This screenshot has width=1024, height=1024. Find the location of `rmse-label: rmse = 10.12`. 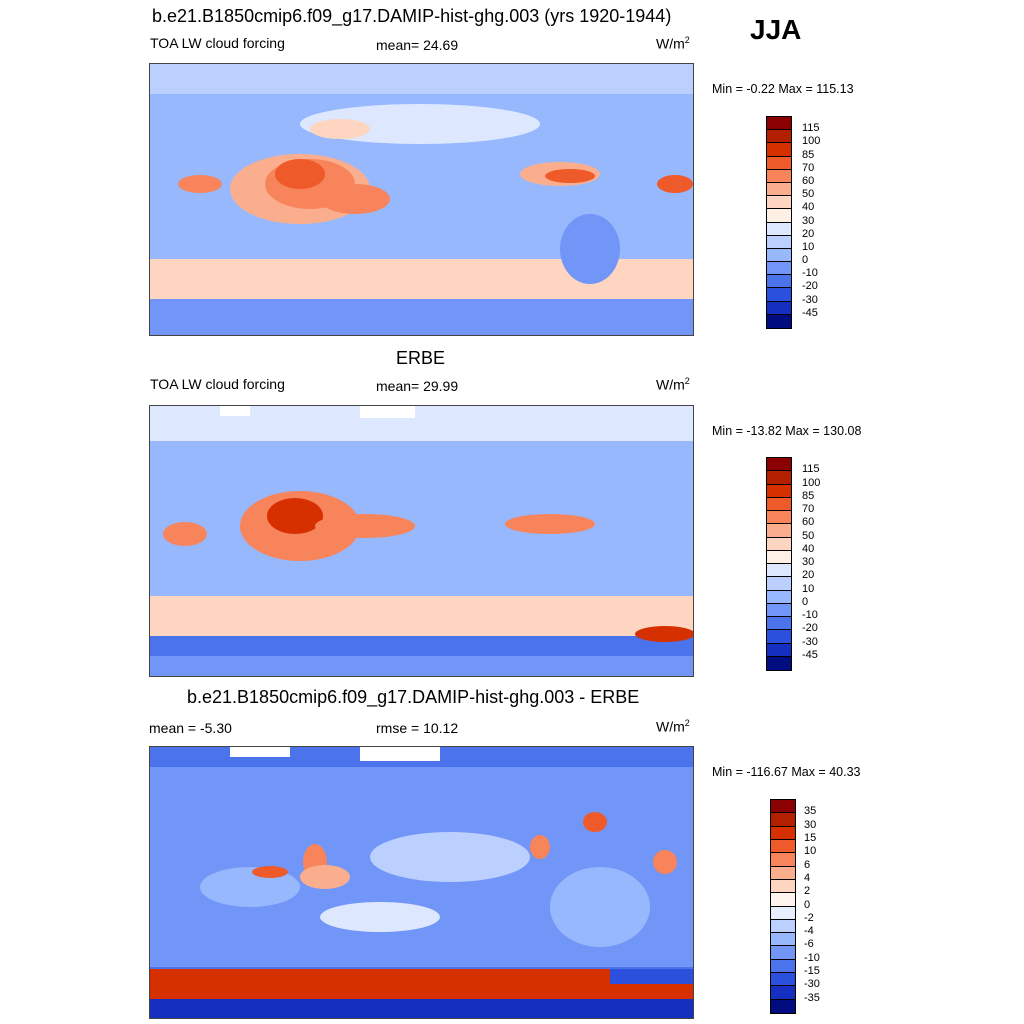

rmse-label: rmse = 10.12 is located at coordinates (417, 728).